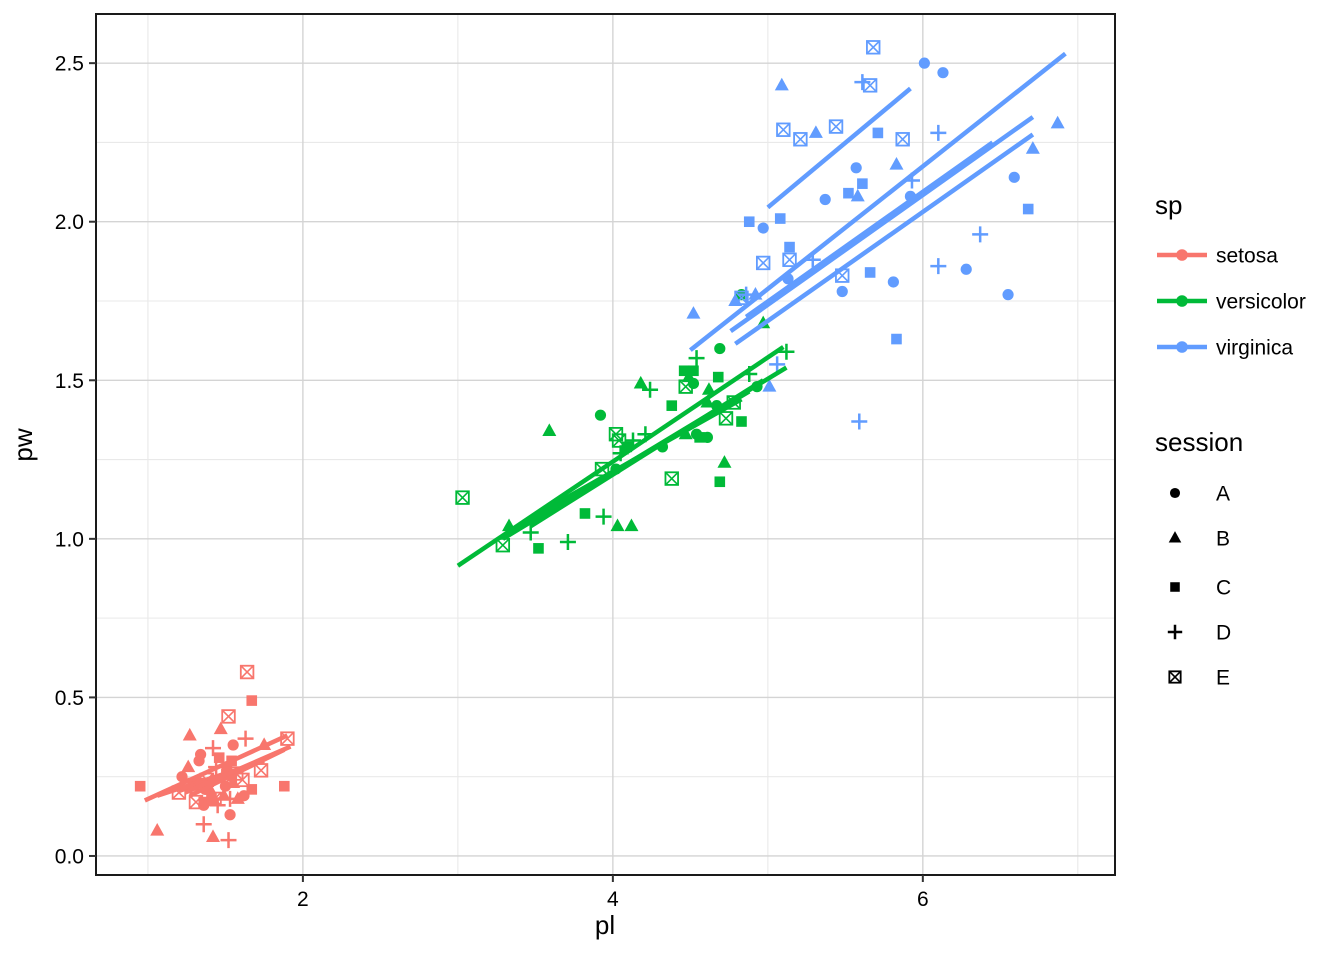  Describe the element at coordinates (1223, 494) in the screenshot. I see `legend-label-session-A: A` at that location.